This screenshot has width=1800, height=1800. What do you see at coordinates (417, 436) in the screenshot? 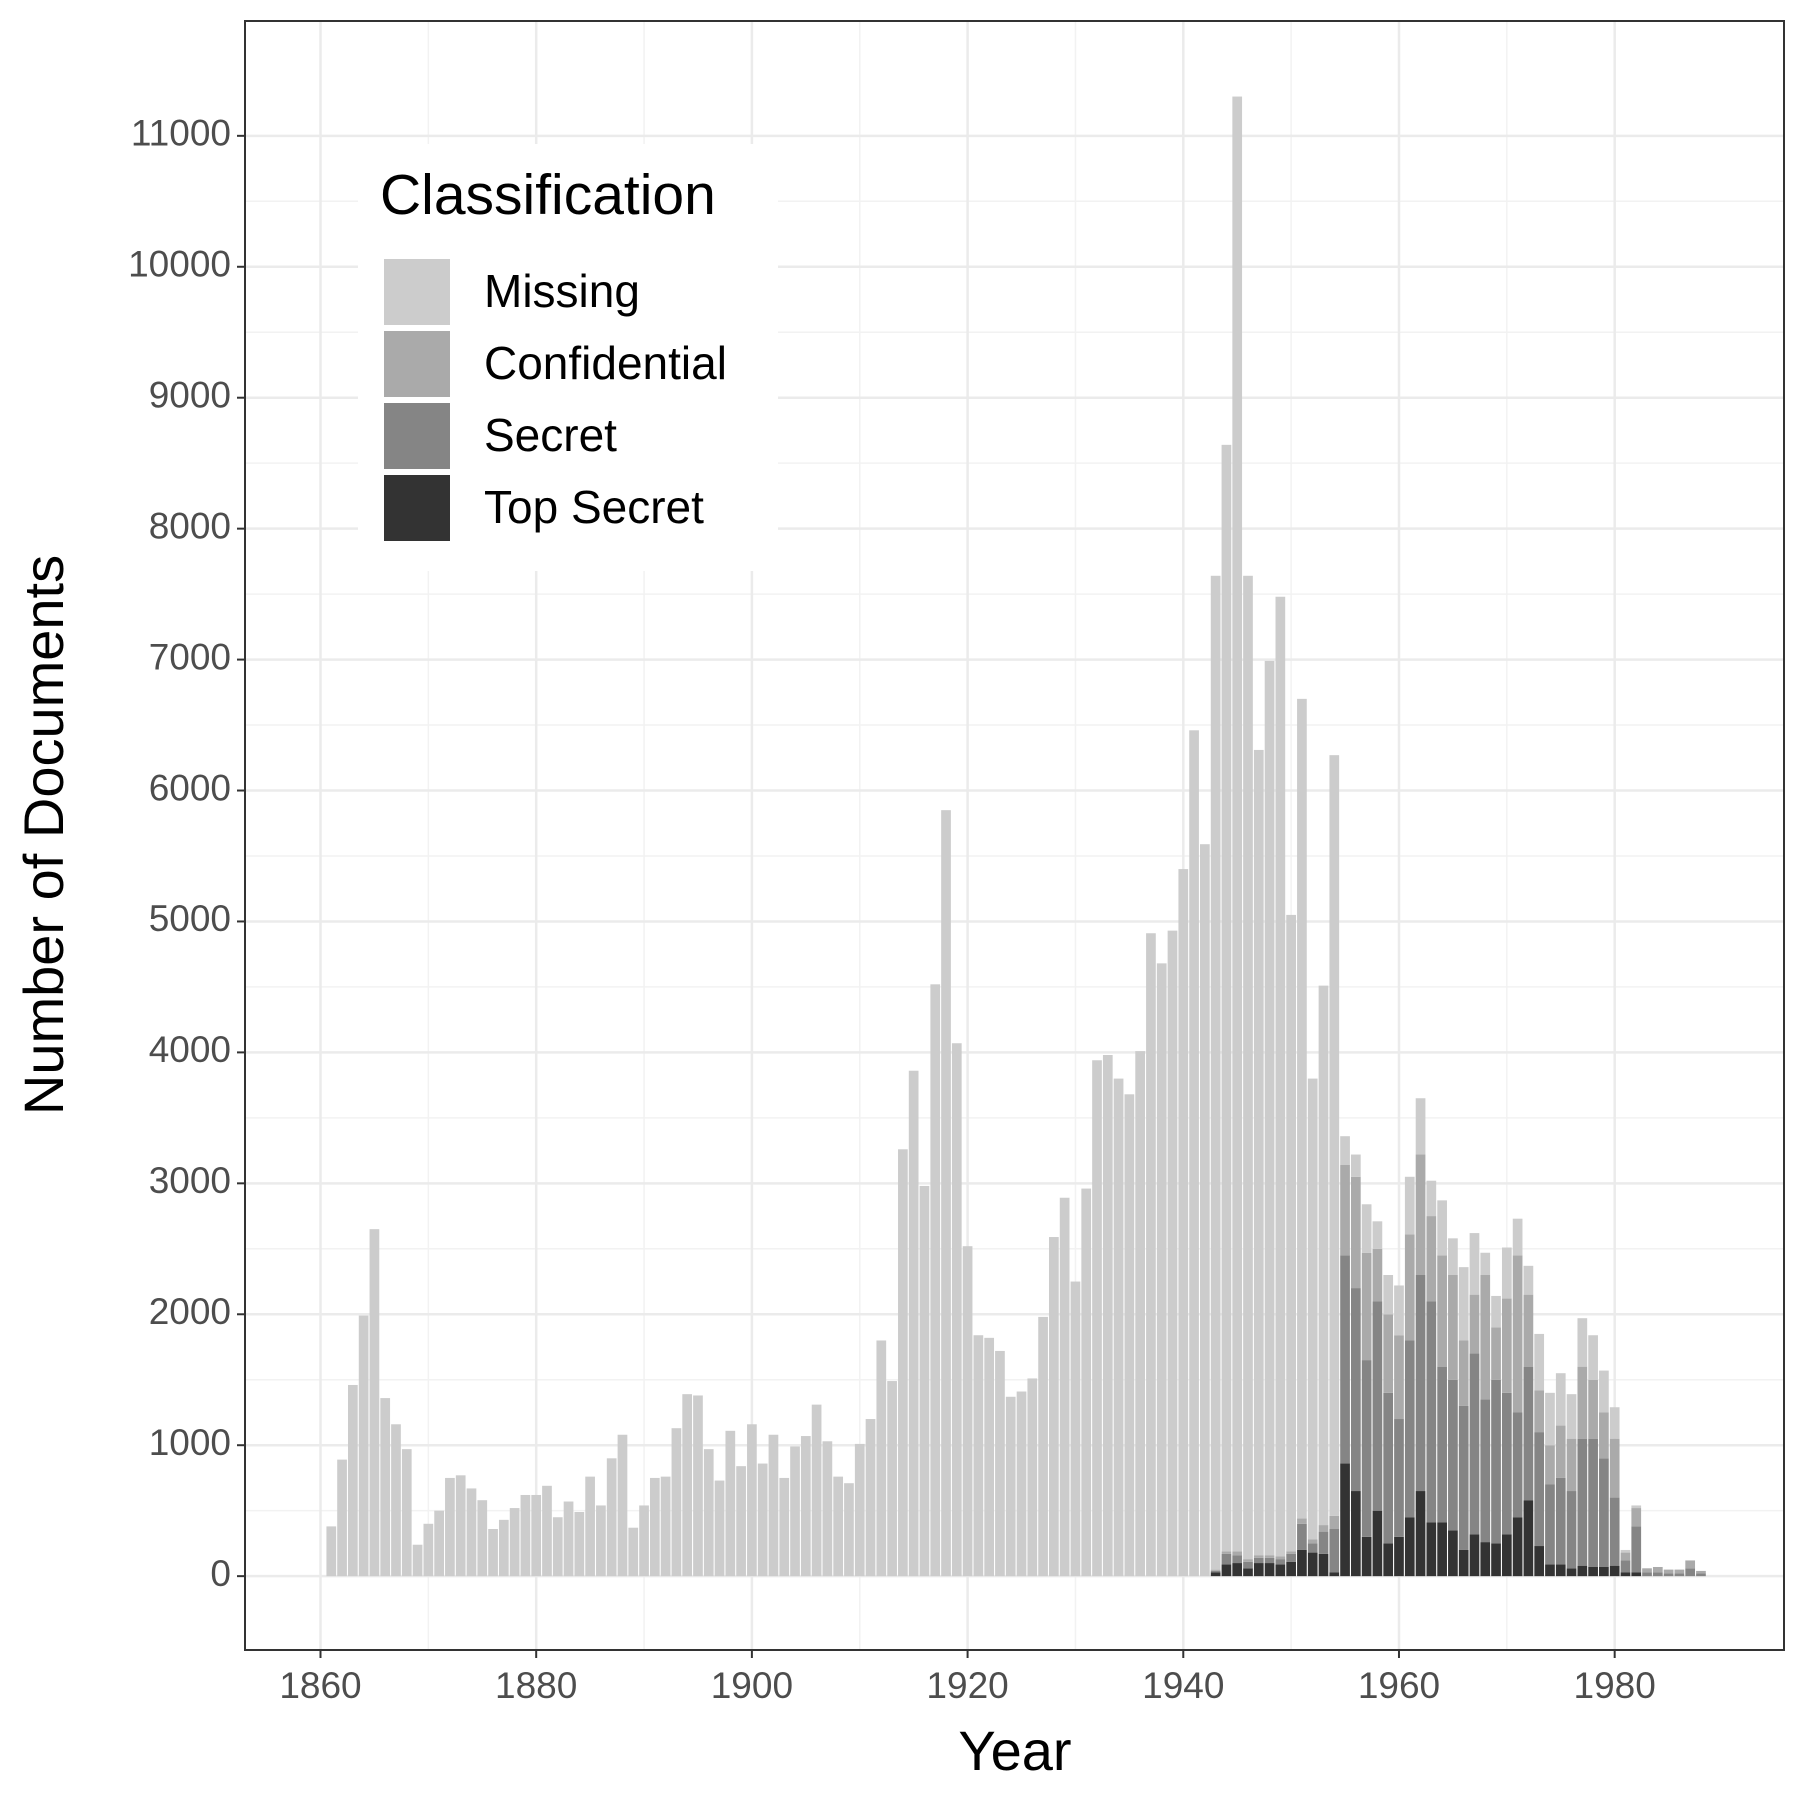
I see `legend-key` at bounding box center [417, 436].